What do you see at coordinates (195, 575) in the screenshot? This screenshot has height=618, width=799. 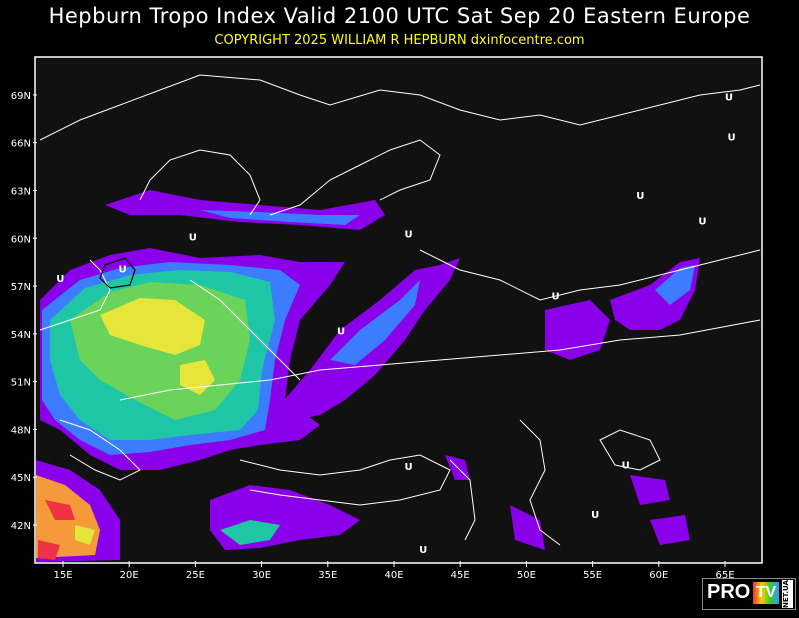 I see `lon-label: 25E` at bounding box center [195, 575].